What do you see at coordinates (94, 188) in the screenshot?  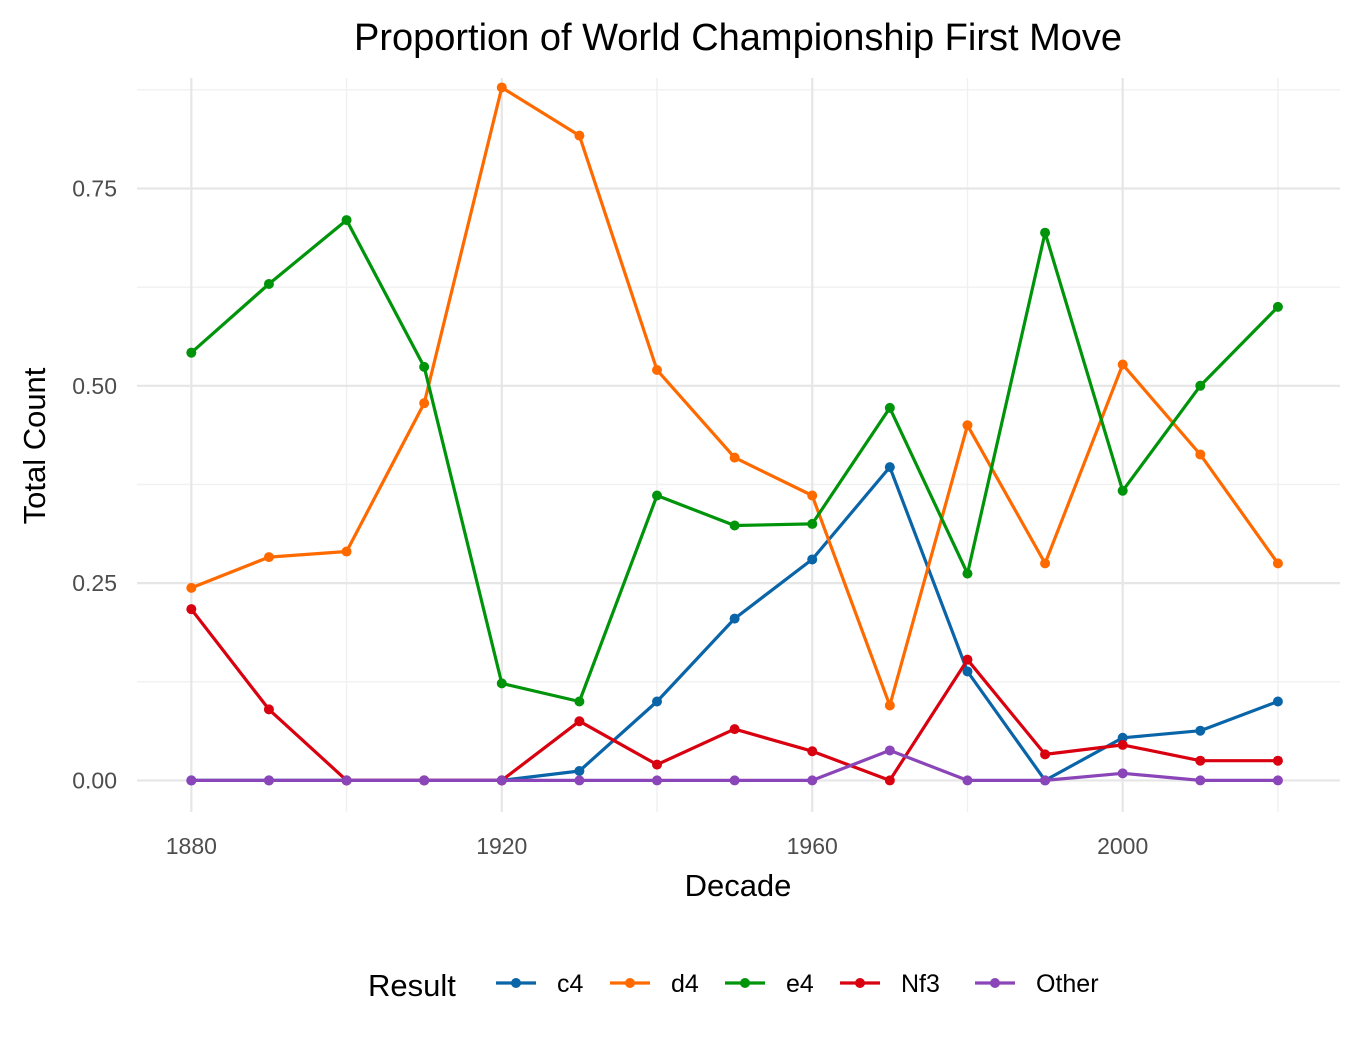 I see `y-tick-label: 0.75` at bounding box center [94, 188].